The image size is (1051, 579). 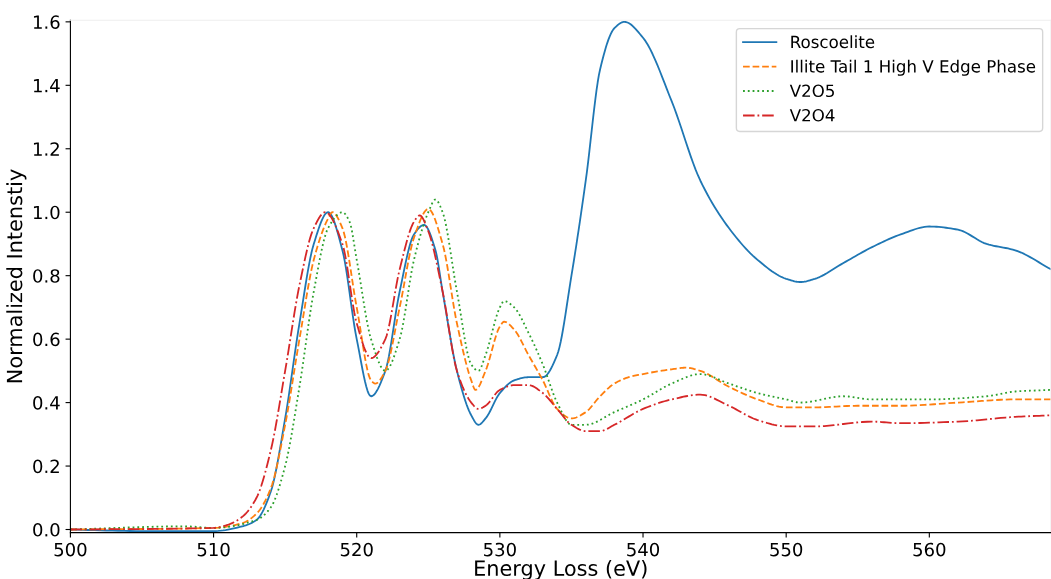 I want to click on x-tick-label: 520, so click(x=356, y=549).